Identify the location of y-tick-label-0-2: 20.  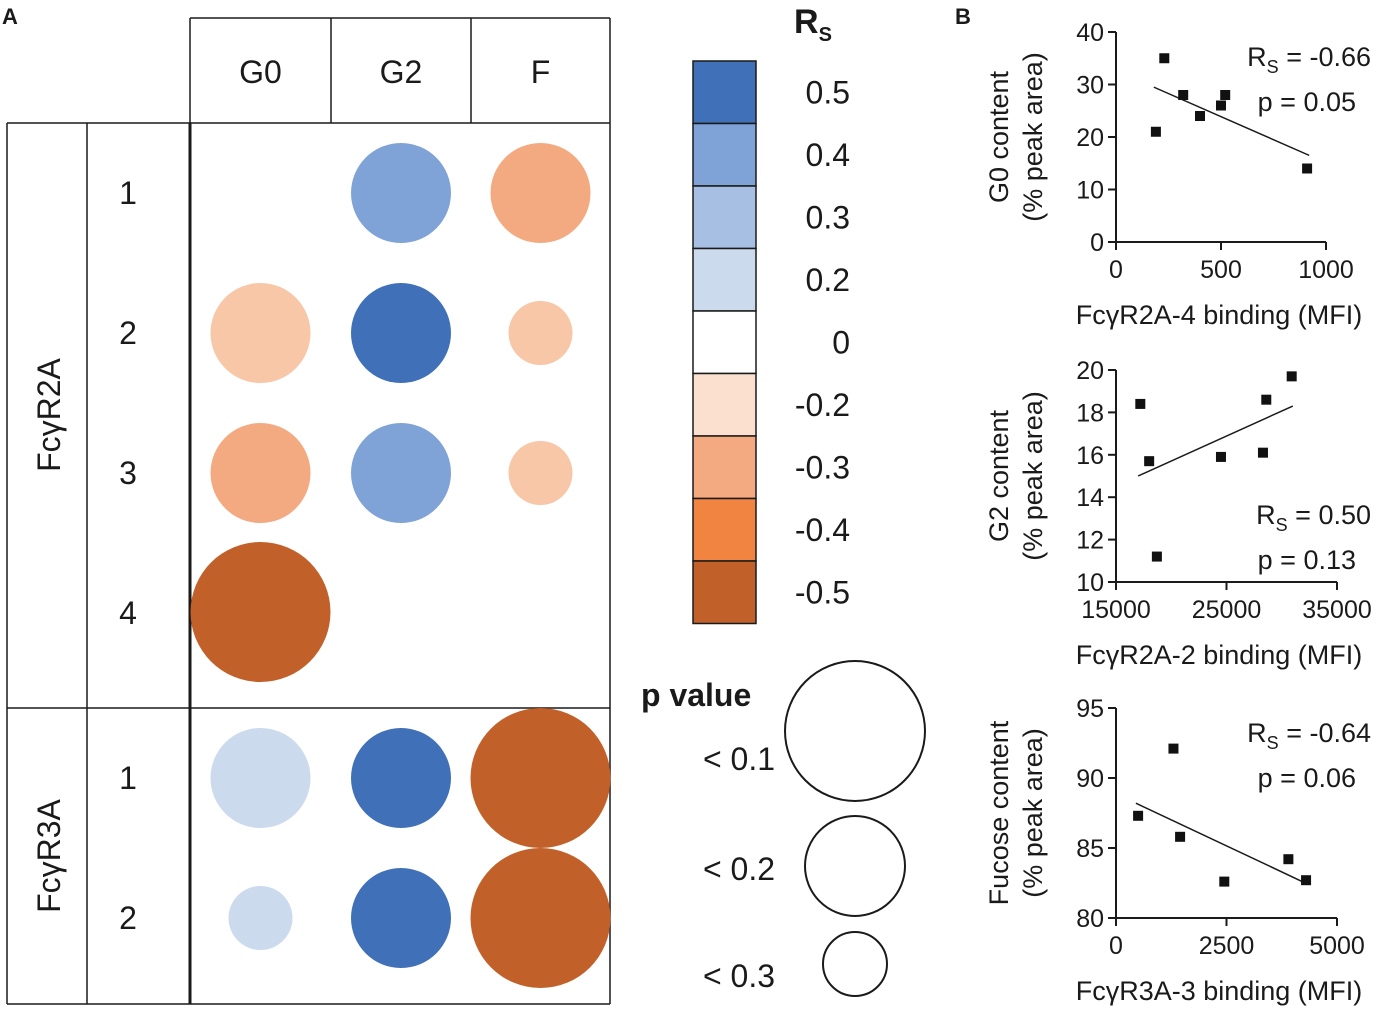
(1090, 138).